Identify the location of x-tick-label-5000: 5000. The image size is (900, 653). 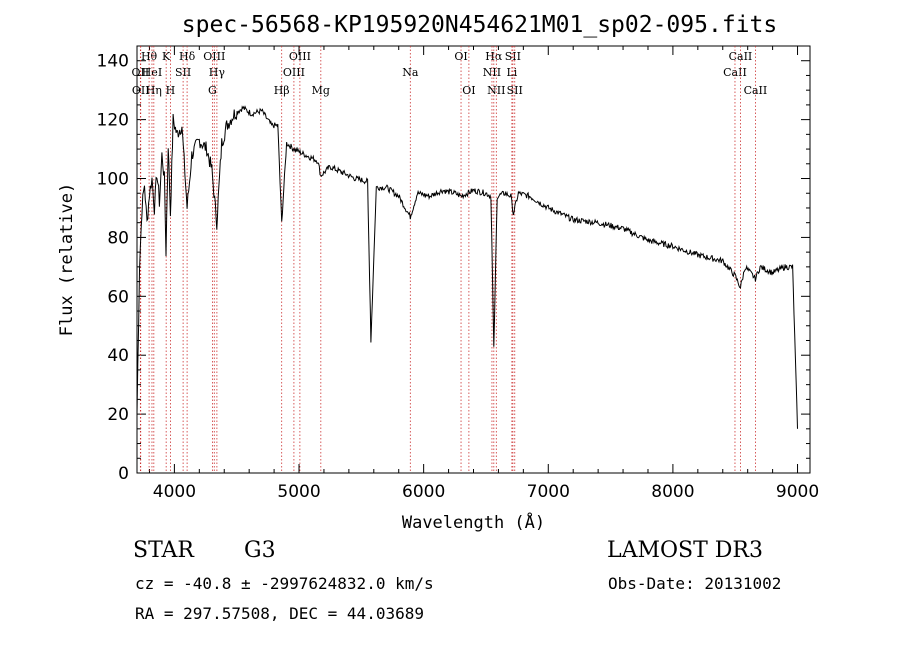
(298, 492).